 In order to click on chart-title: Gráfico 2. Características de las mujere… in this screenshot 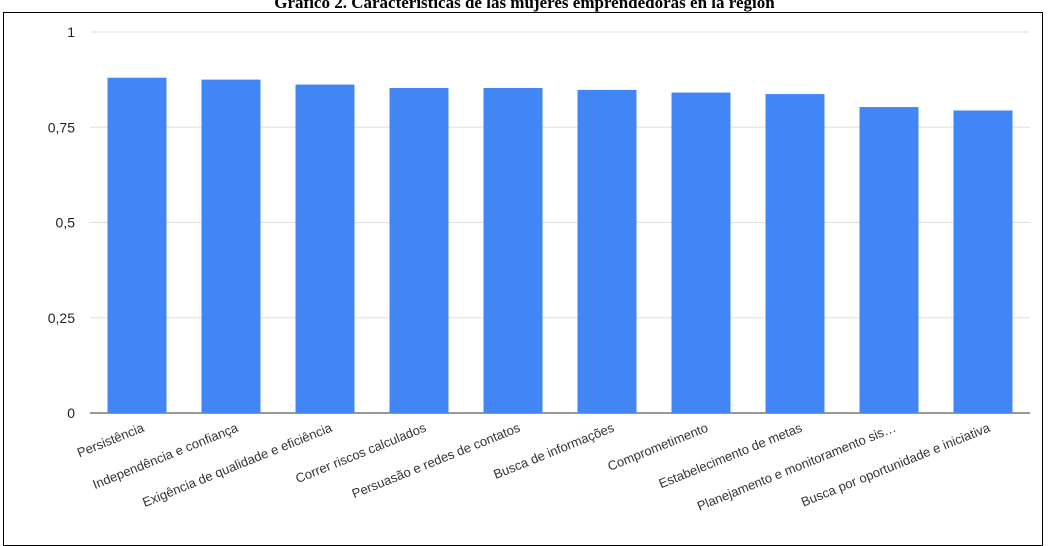, I will do `click(524, 6)`.